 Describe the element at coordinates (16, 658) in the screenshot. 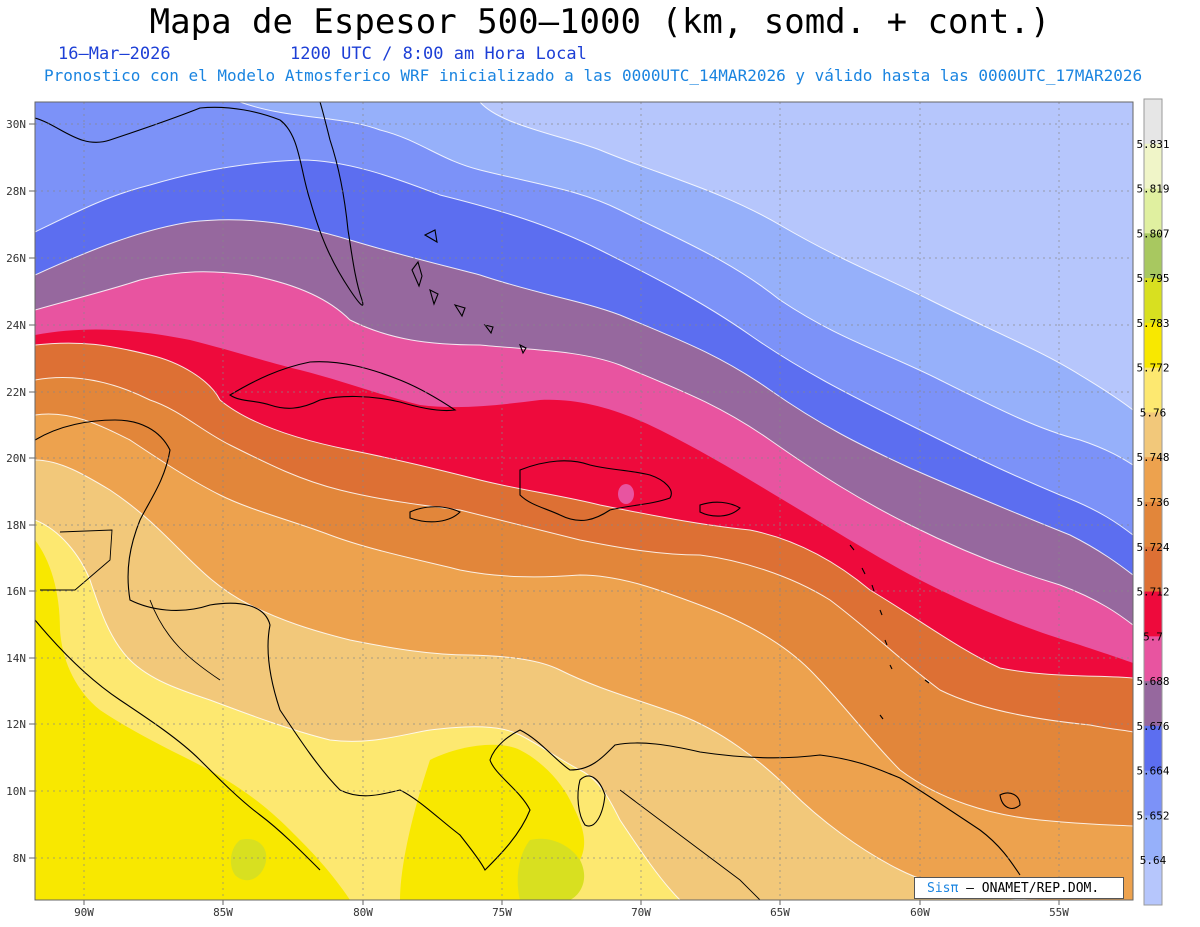

I see `lat-tick-label: 14N` at that location.